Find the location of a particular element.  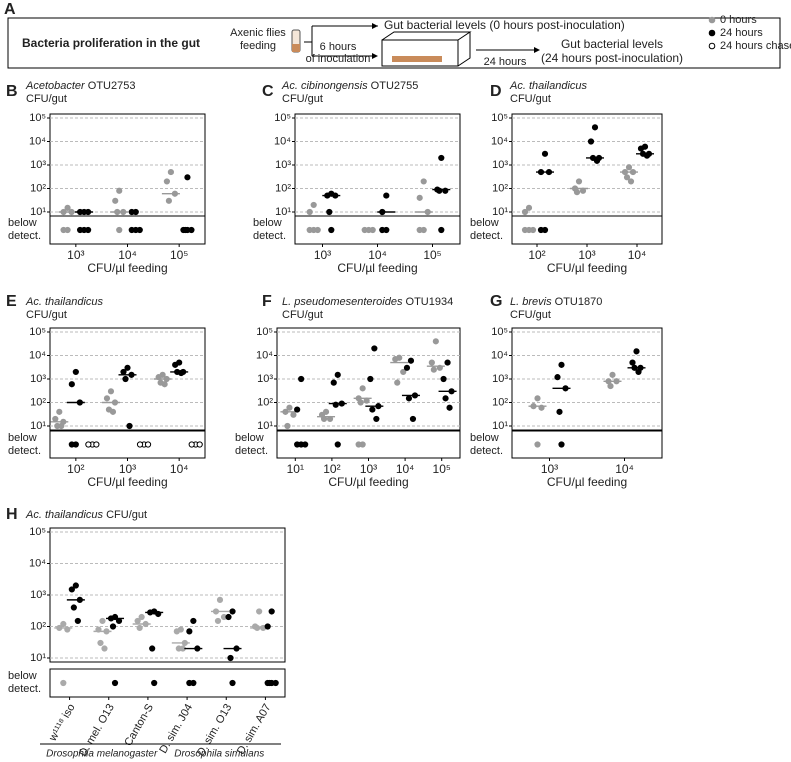

level-24h: (24 hours post-inoculation) is located at coordinates (612, 58).